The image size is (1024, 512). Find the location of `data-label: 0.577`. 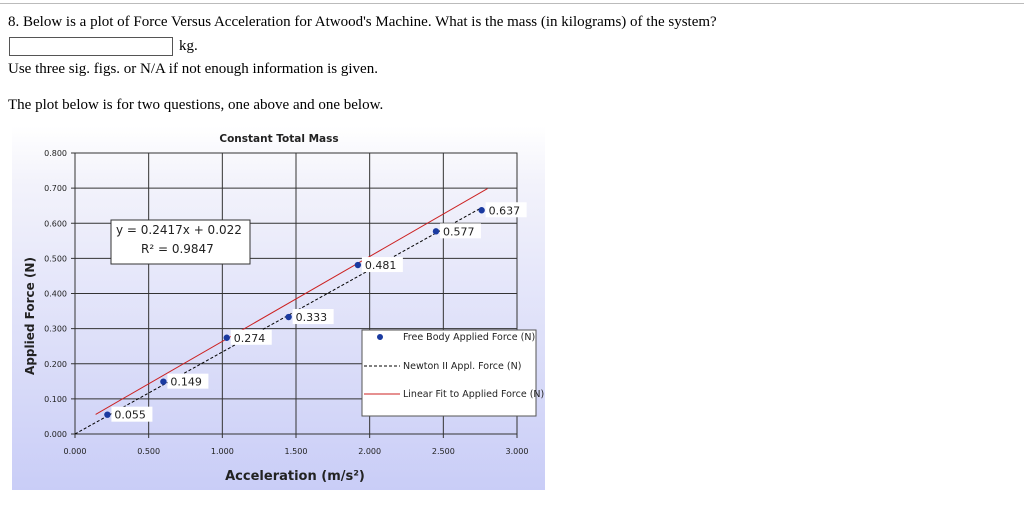

data-label: 0.577 is located at coordinates (459, 231).